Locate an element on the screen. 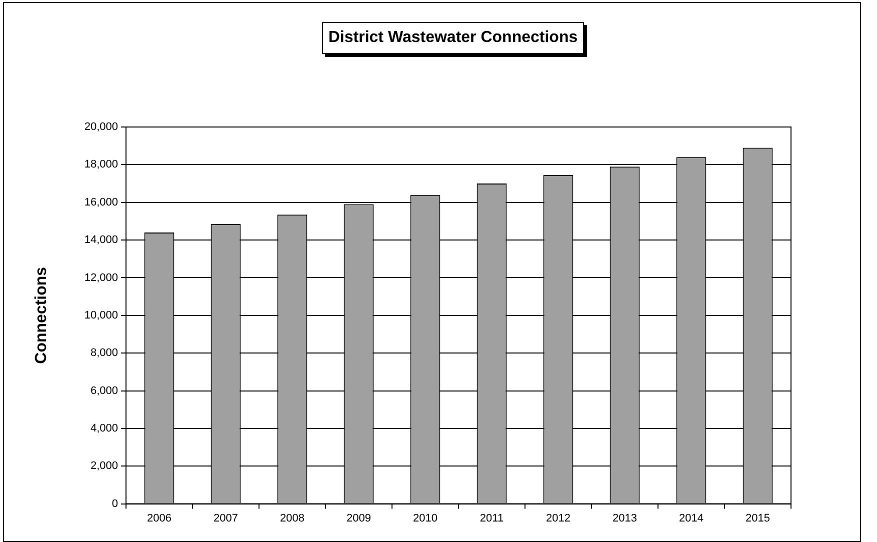 The image size is (877, 542). x-tick-label: 2009 is located at coordinates (358, 518).